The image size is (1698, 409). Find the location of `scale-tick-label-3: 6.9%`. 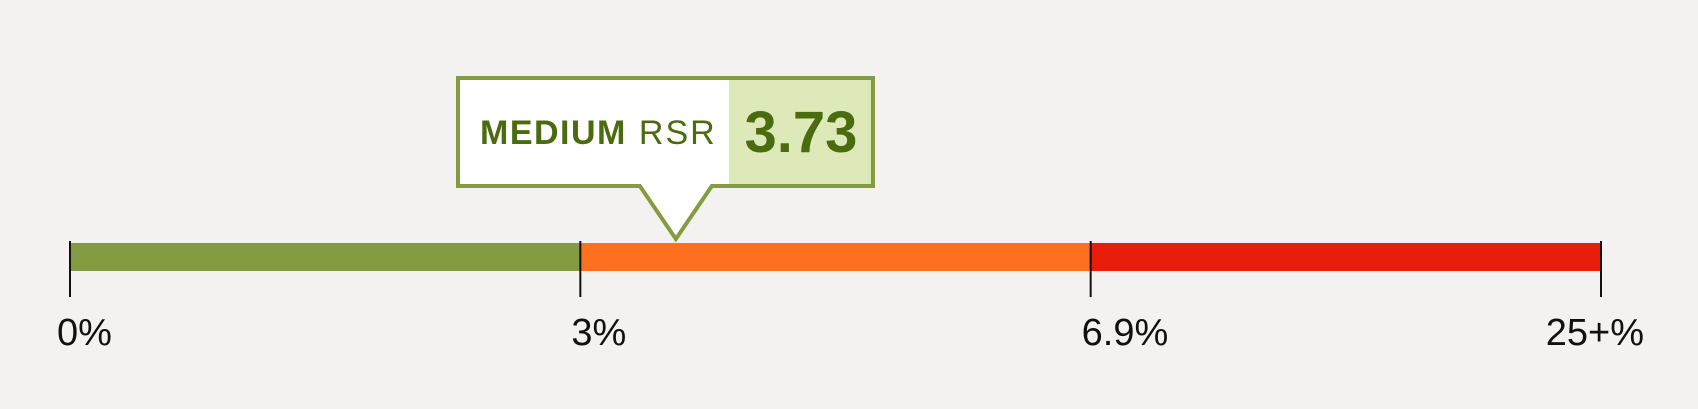

scale-tick-label-3: 6.9% is located at coordinates (1125, 333).